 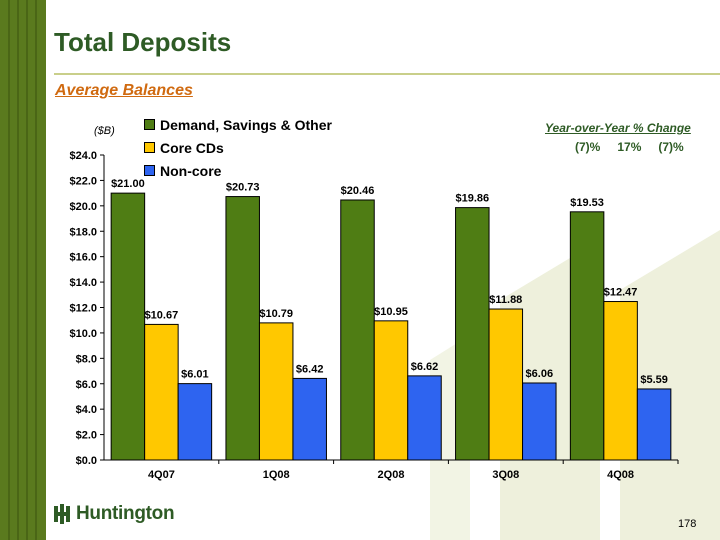 I want to click on legend-swatch-non-core, so click(x=149, y=170).